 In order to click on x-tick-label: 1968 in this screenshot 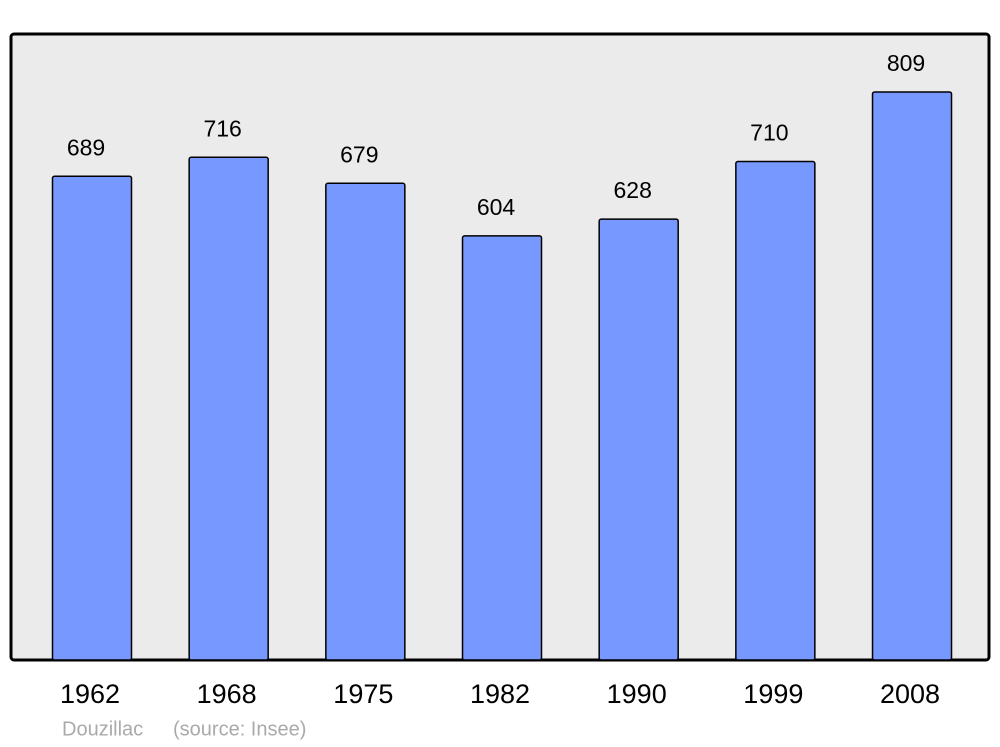, I will do `click(227, 694)`.